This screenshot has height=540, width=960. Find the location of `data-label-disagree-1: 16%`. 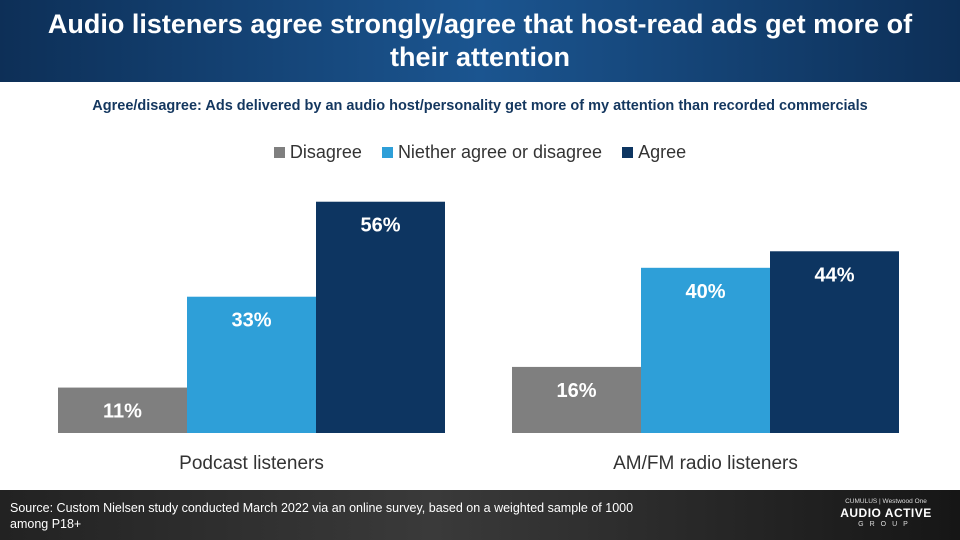

data-label-disagree-1: 16% is located at coordinates (576, 391).